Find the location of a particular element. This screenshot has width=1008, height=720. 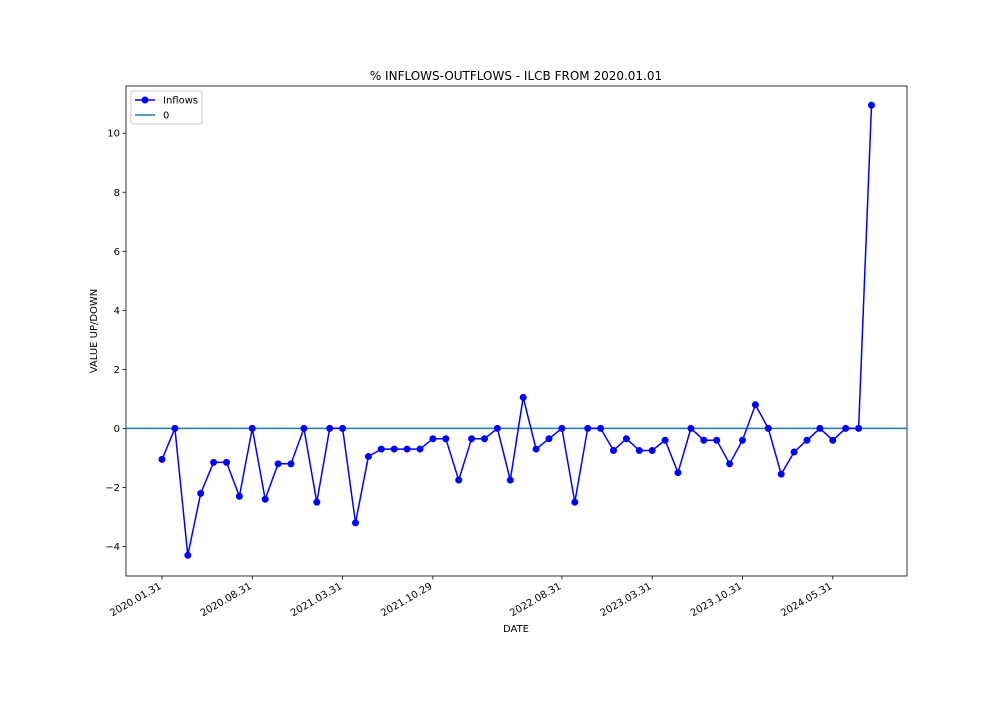

y-tick-label: 2 is located at coordinates (117, 370).